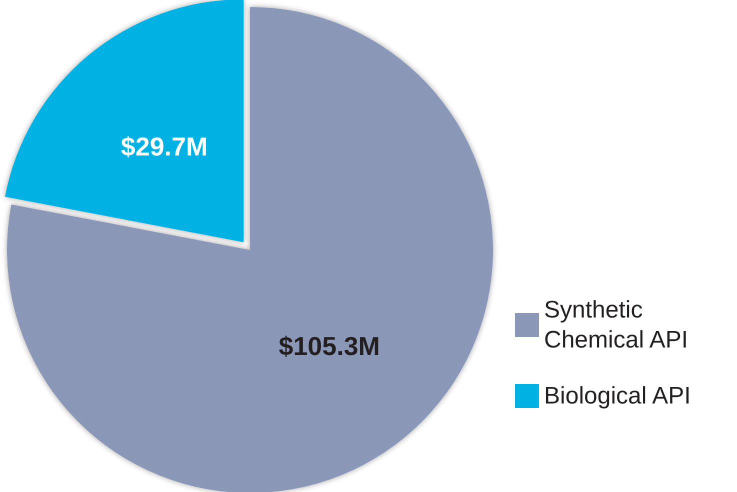 The width and height of the screenshot is (737, 492). I want to click on data-label: $105.3M, so click(329, 345).